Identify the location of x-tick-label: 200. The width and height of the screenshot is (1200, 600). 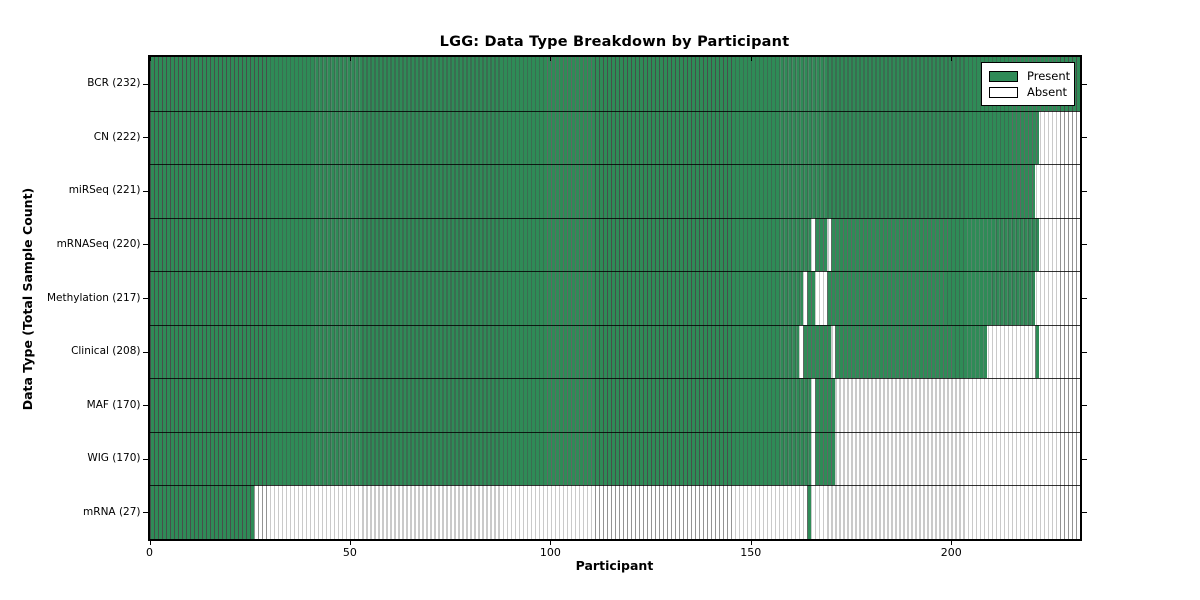
(951, 552).